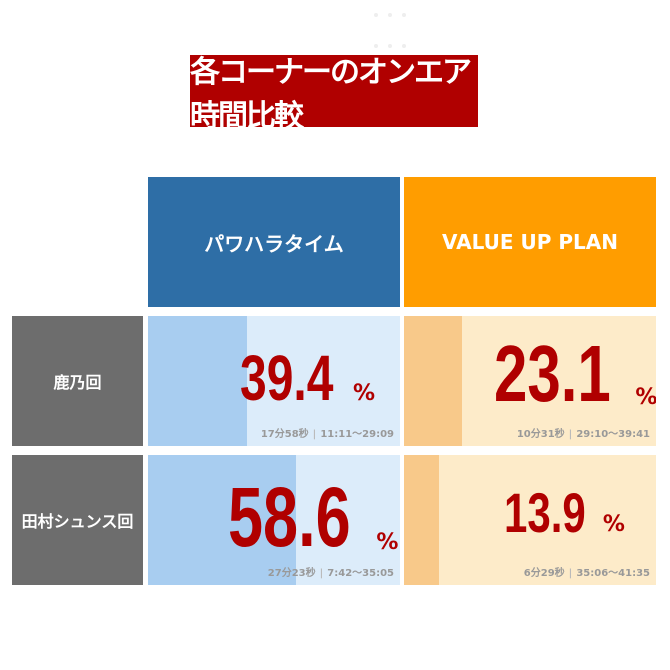  I want to click on cell: 58.6% 27分23秒 | 7:42～35:05, so click(274, 520).